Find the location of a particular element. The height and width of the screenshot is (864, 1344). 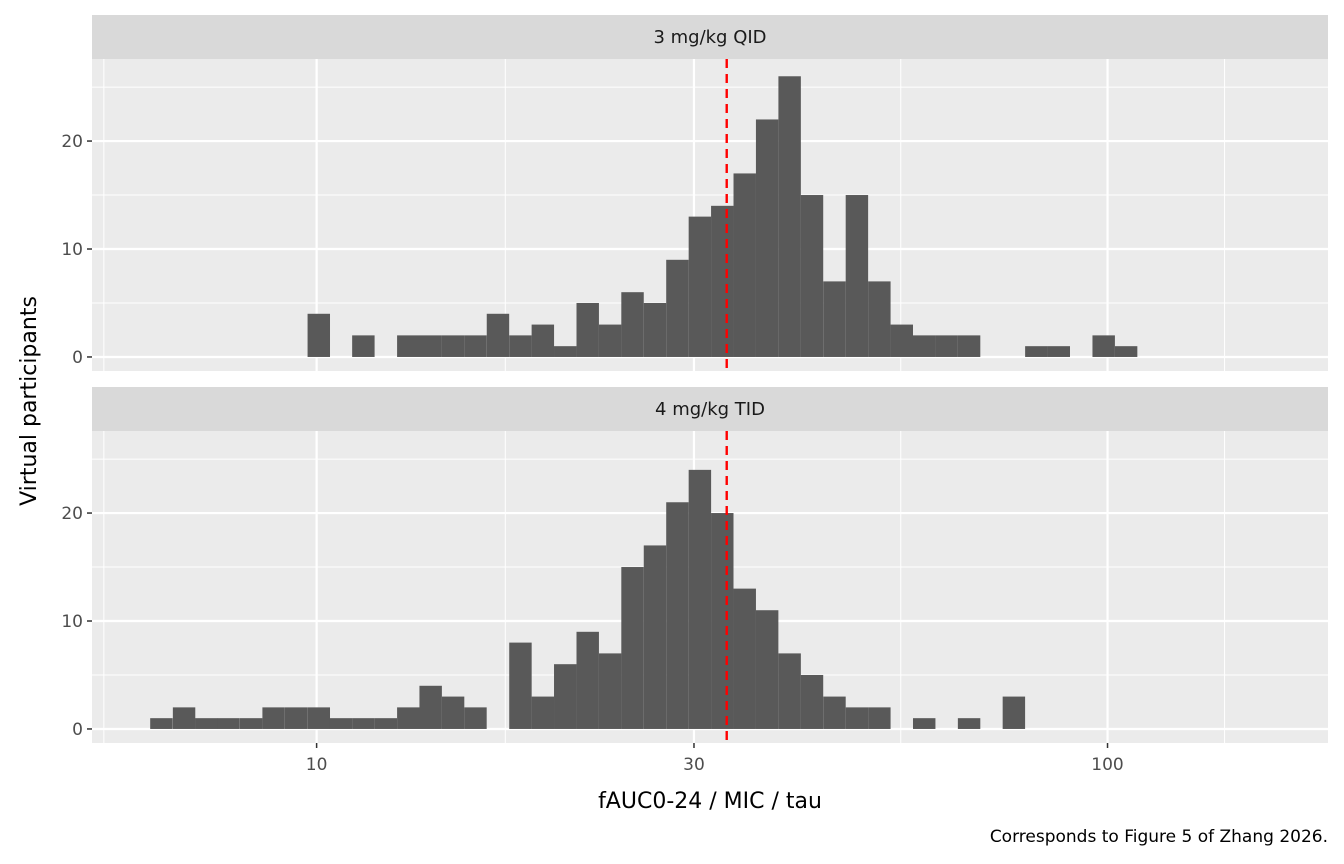

facet-strip-label: 4 mg/kg TID is located at coordinates (710, 409).